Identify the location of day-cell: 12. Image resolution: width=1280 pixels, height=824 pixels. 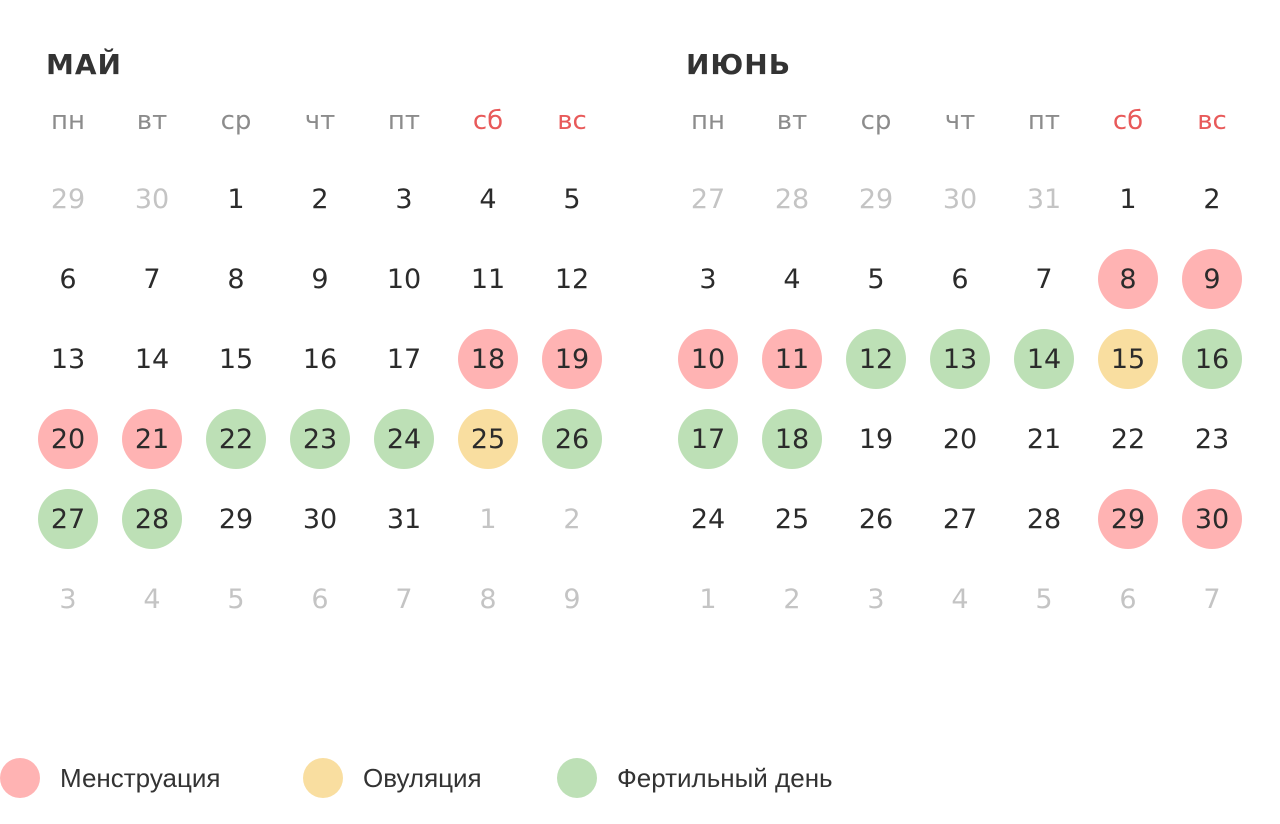
(572, 279).